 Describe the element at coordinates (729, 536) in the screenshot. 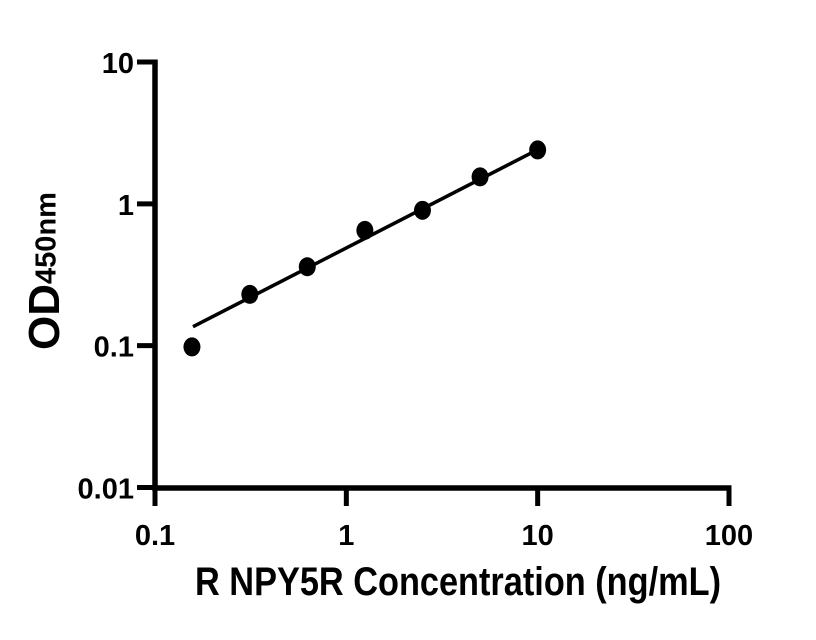

I see `x-tick-label-100: 100` at that location.